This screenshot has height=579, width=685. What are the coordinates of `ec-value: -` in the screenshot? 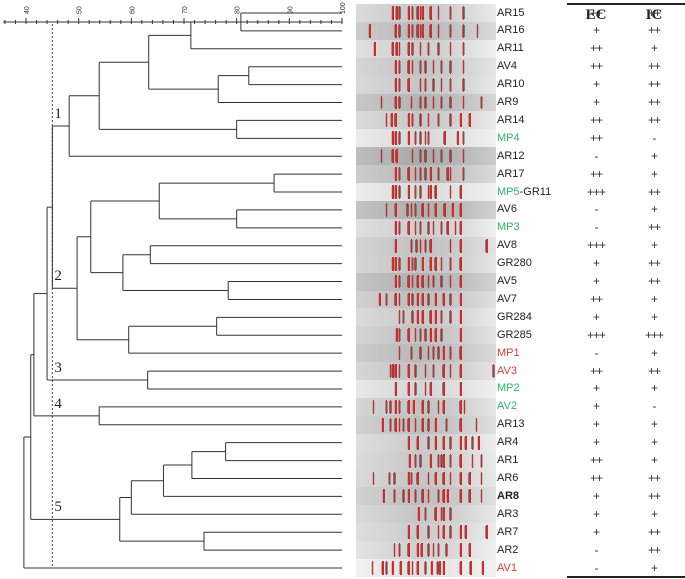 It's located at (596, 209).